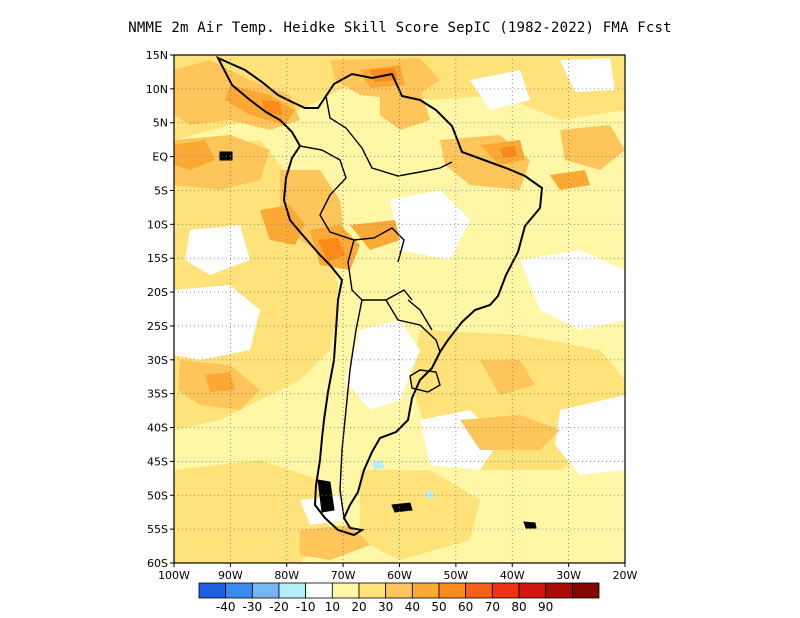  Describe the element at coordinates (157, 326) in the screenshot. I see `lat-tick-label: 25S` at that location.